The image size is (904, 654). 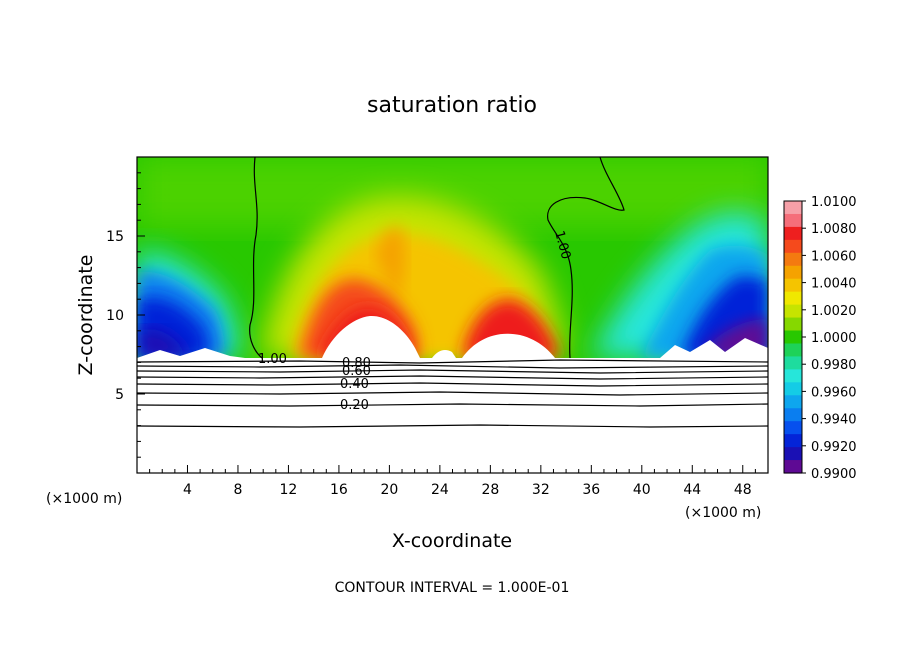 What do you see at coordinates (389, 490) in the screenshot?
I see `x-tick-label: 20` at bounding box center [389, 490].